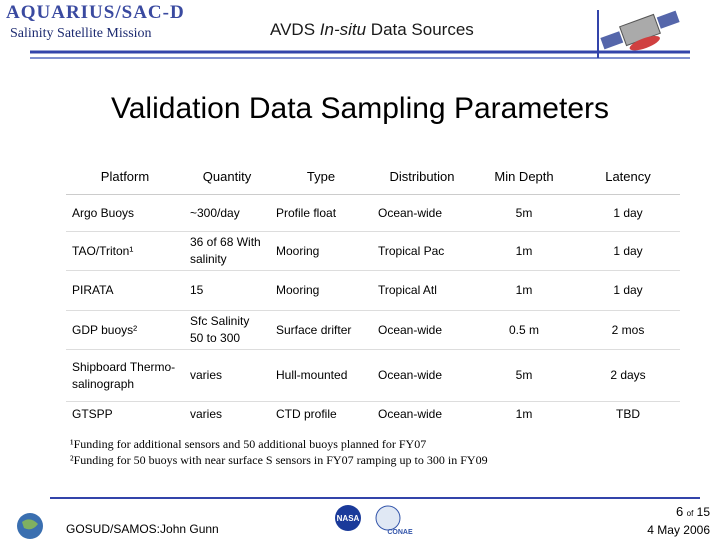 This screenshot has width=720, height=540. I want to click on table-row: GTSPP varies CTD profile Ocean-wide 1m TBD, so click(373, 414).